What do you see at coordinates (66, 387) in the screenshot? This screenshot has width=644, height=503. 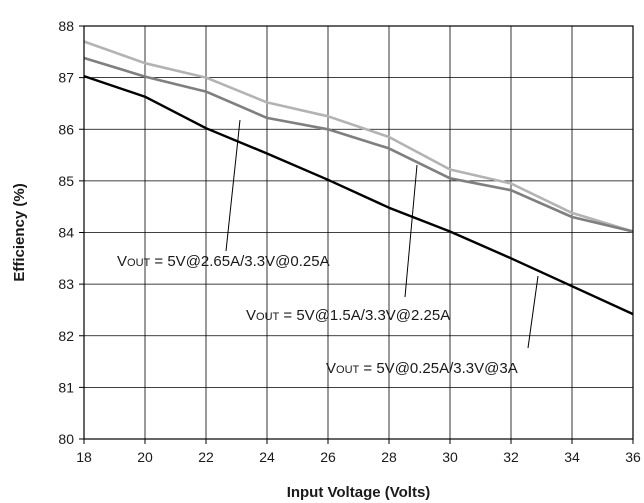 I see `y-tick-label: 81` at bounding box center [66, 387].